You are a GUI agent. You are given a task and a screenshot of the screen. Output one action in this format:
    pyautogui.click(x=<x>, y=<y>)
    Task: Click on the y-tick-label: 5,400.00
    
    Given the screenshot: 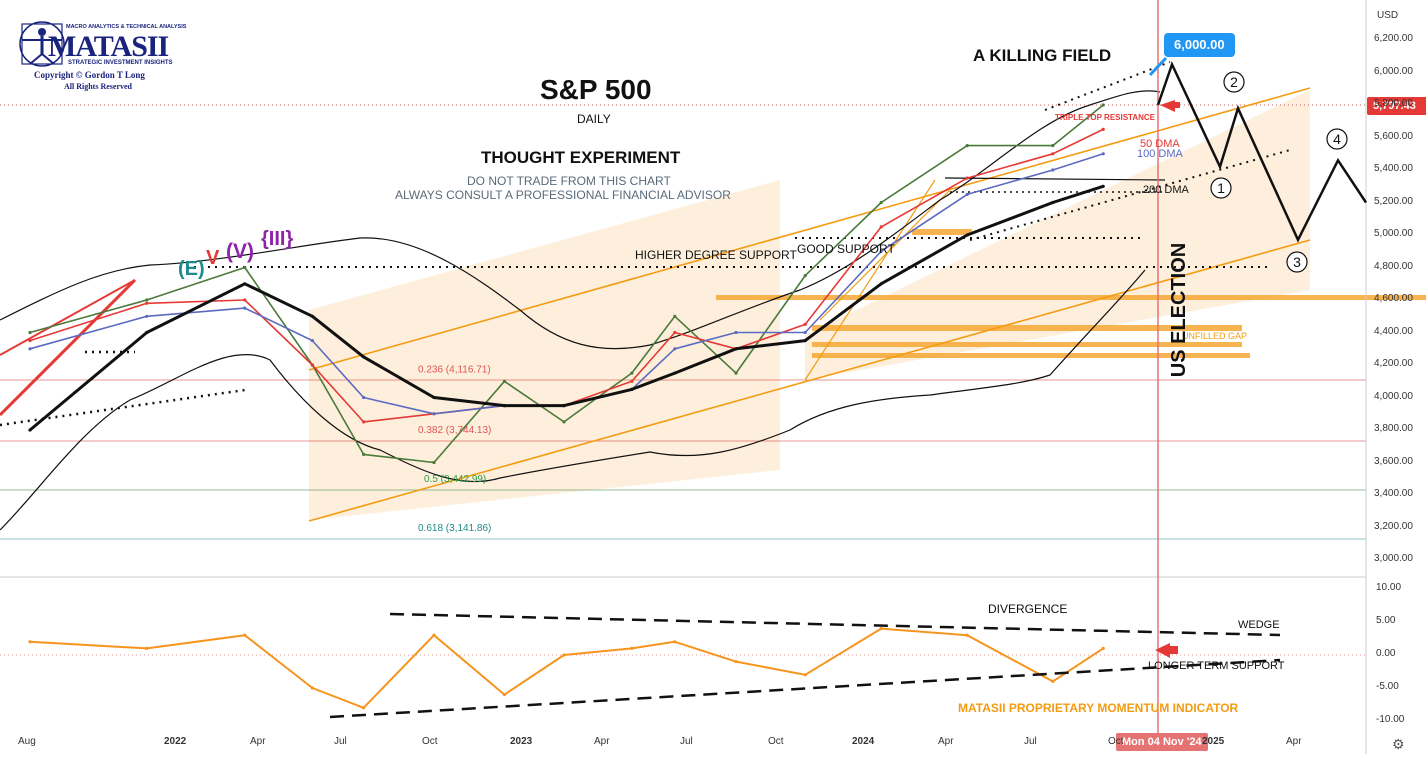 What is the action you would take?
    pyautogui.click(x=1393, y=168)
    